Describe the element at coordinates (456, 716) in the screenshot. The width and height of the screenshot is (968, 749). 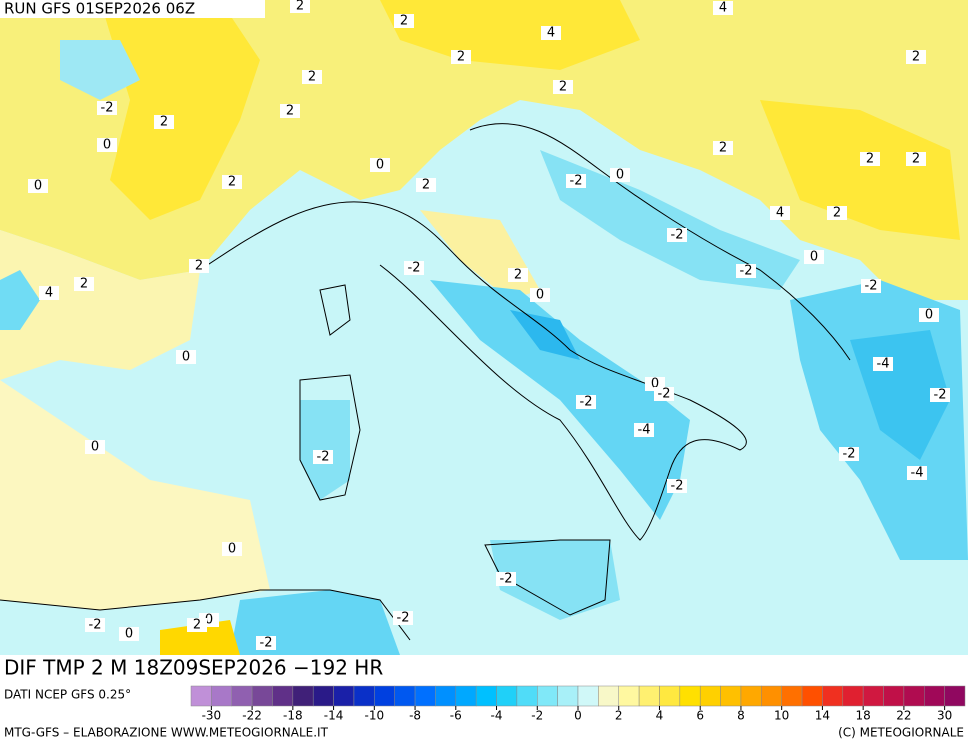
I see `colorbar-tick-label: -6` at that location.